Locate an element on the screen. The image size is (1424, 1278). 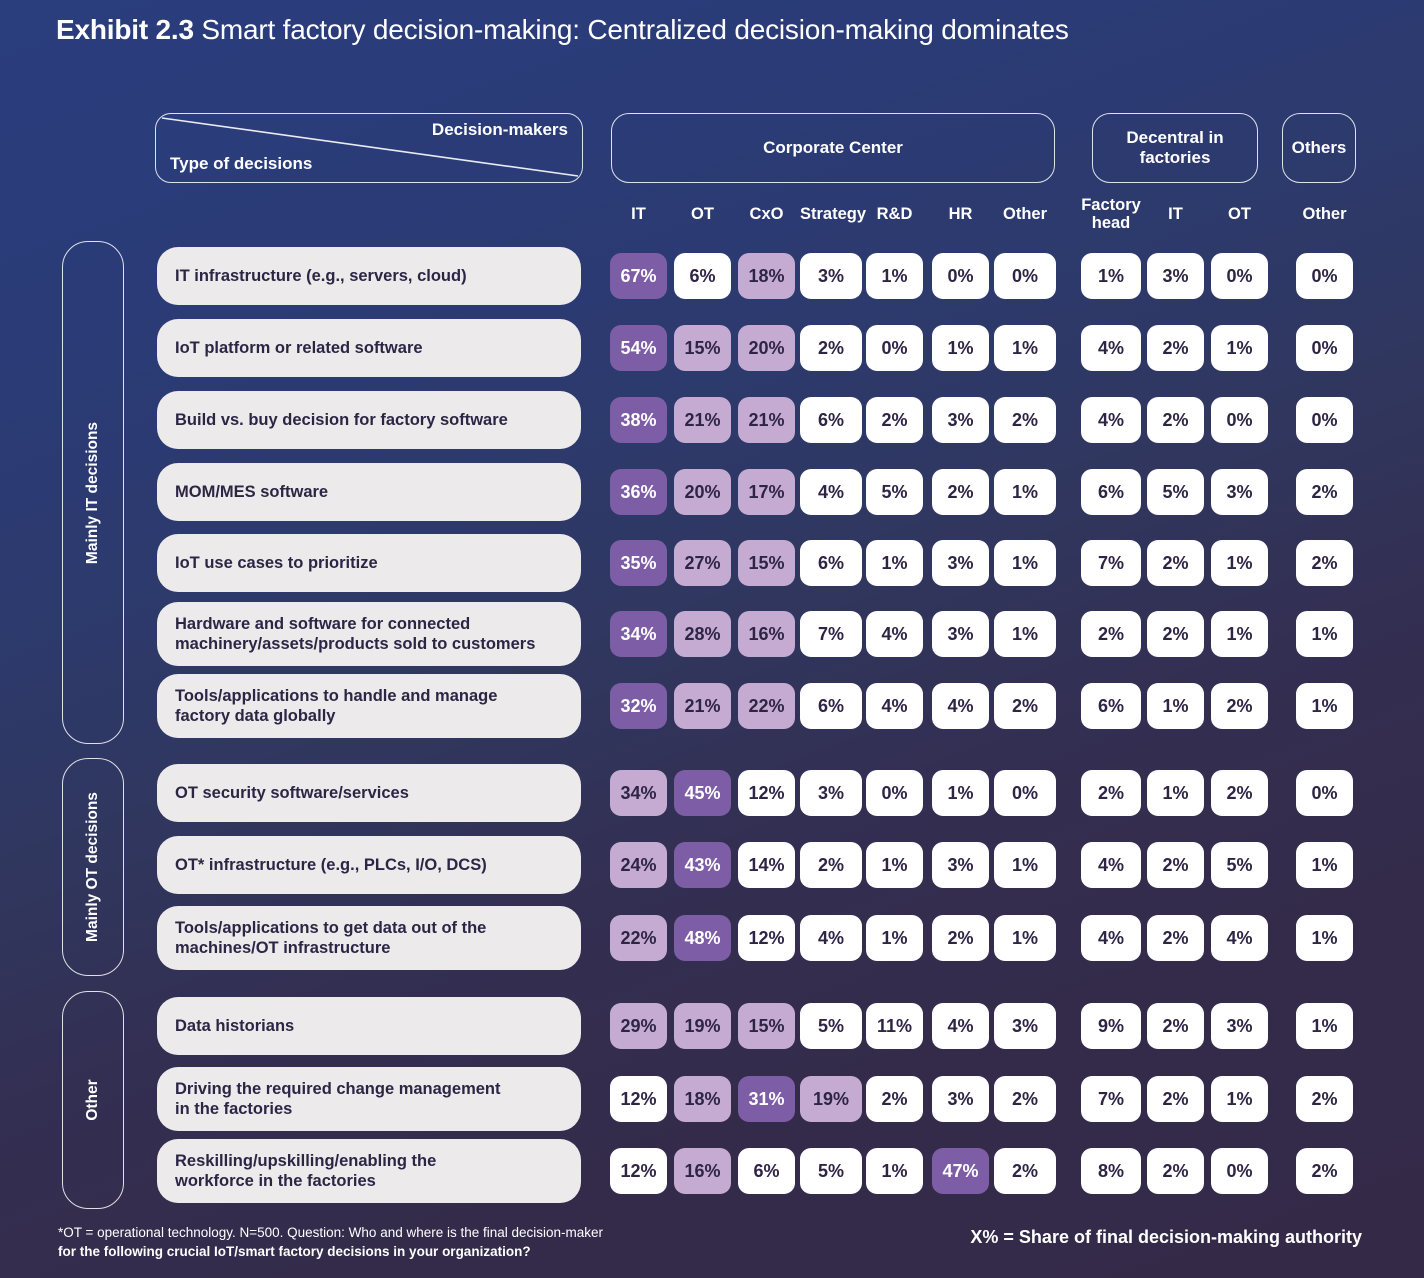
column-header-cc_rnd: R&D is located at coordinates (894, 214).